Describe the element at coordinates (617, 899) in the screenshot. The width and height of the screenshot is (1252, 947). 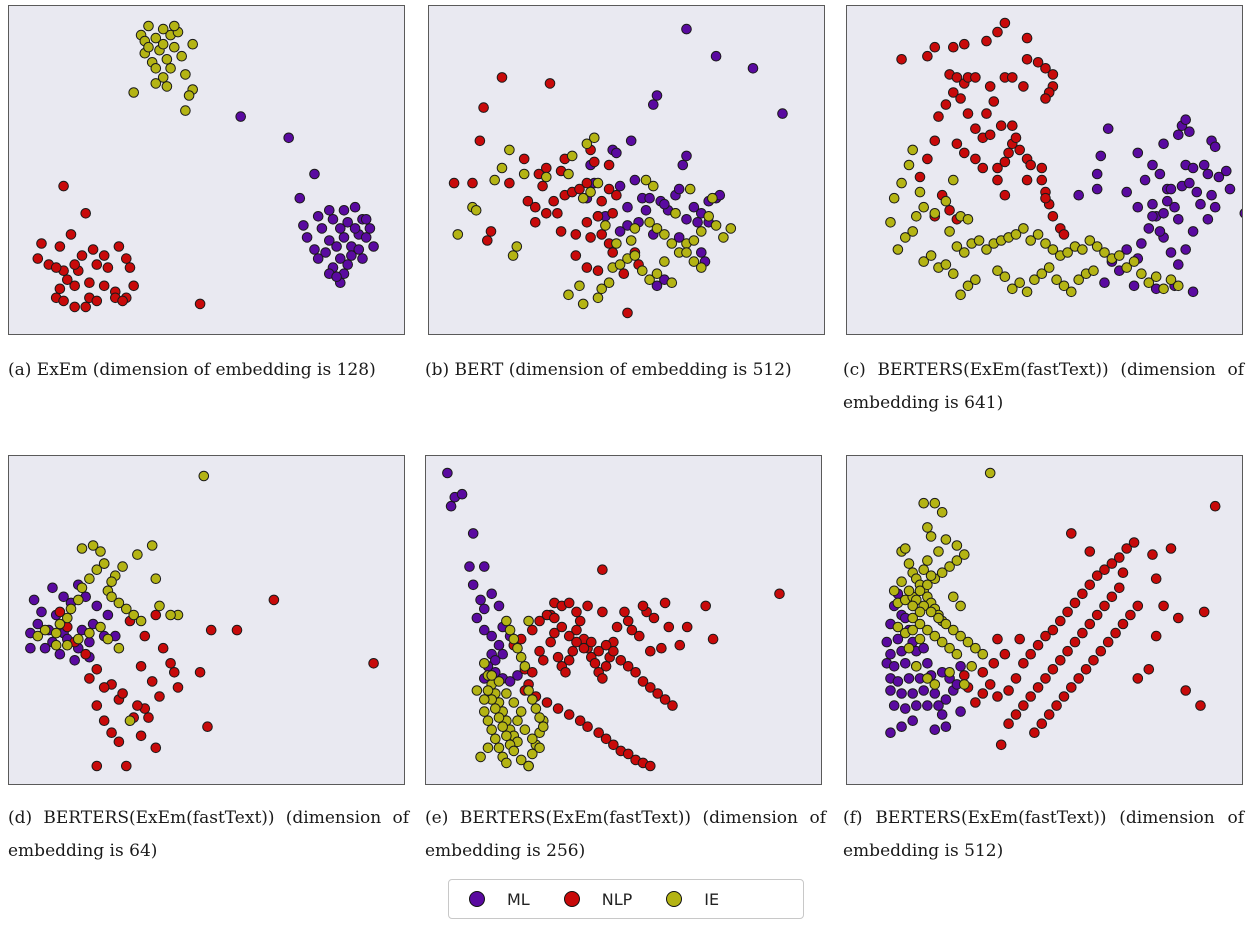
I see `legend-label-nlp: NLP` at that location.